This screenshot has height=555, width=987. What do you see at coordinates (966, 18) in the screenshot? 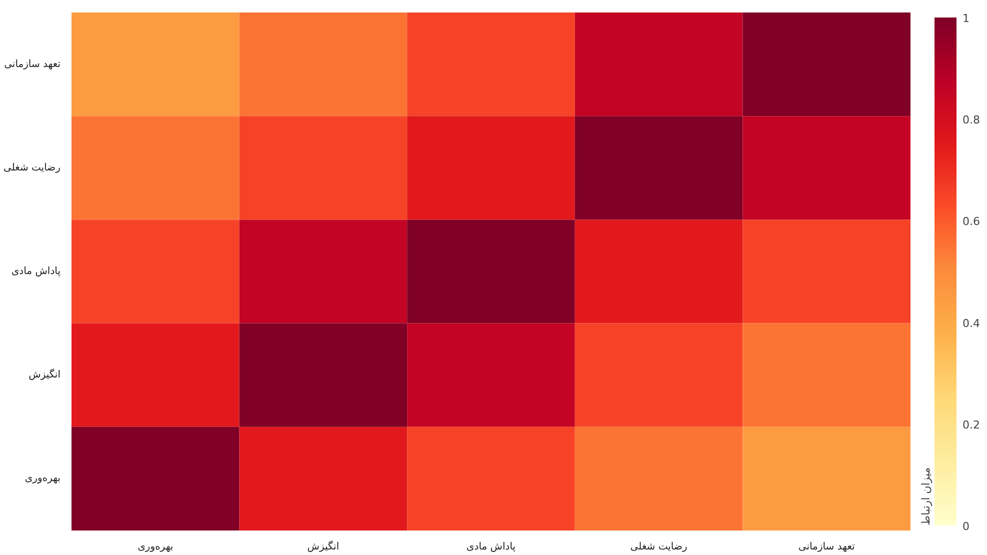
I see `color-bar-label: 1` at bounding box center [966, 18].